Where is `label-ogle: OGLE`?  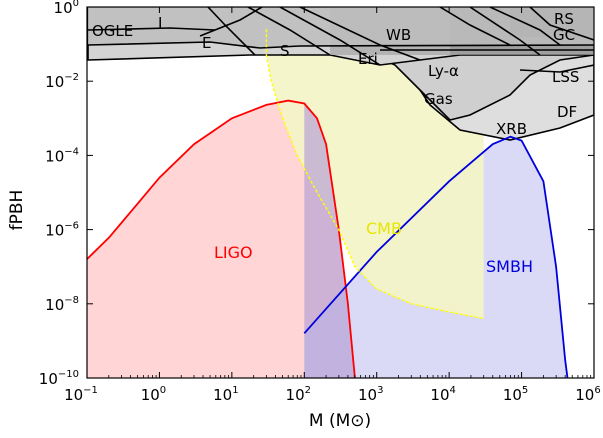
label-ogle: OGLE is located at coordinates (112, 31).